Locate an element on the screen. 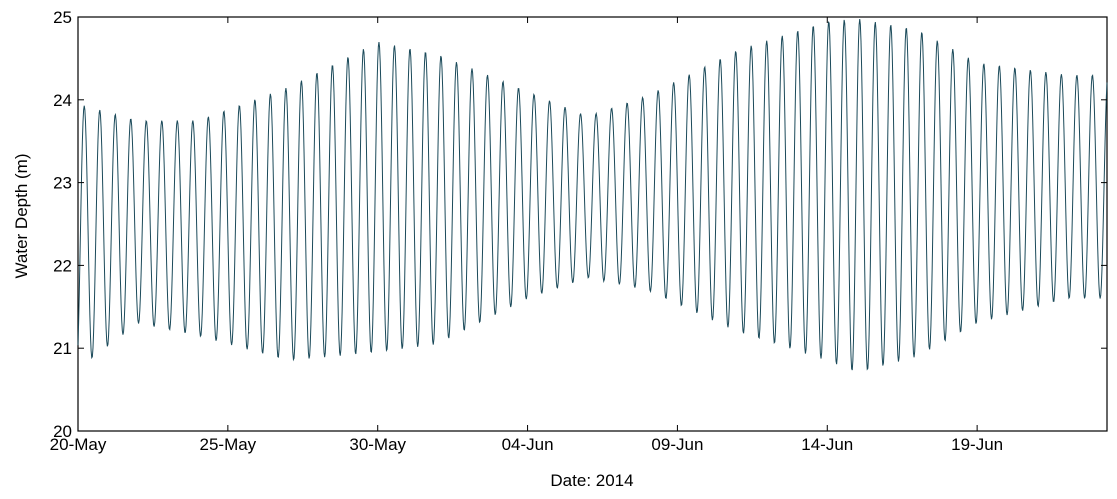 The height and width of the screenshot is (499, 1117). y-tick-label: 23 is located at coordinates (62, 183).